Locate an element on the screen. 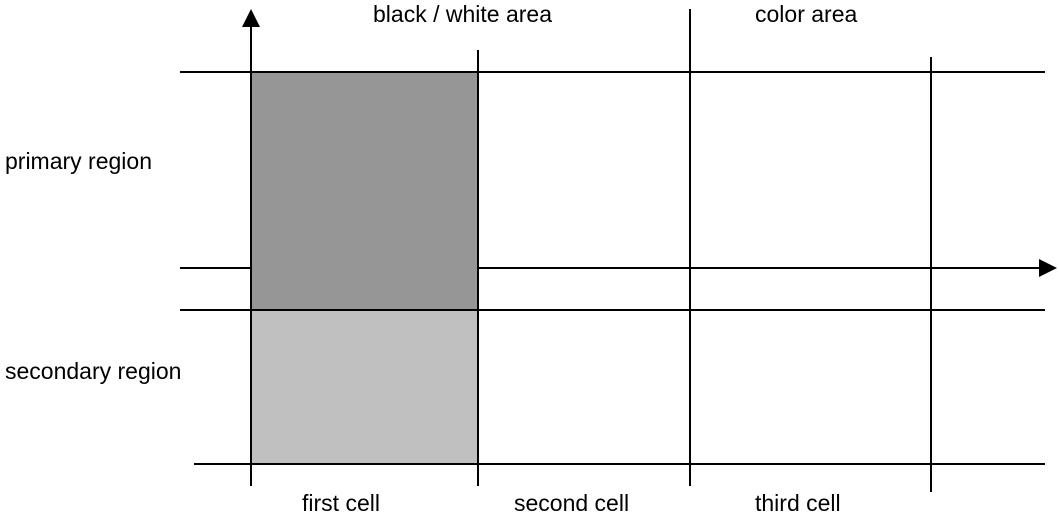  y-axis-arrowhead-icon is located at coordinates (251, 18).